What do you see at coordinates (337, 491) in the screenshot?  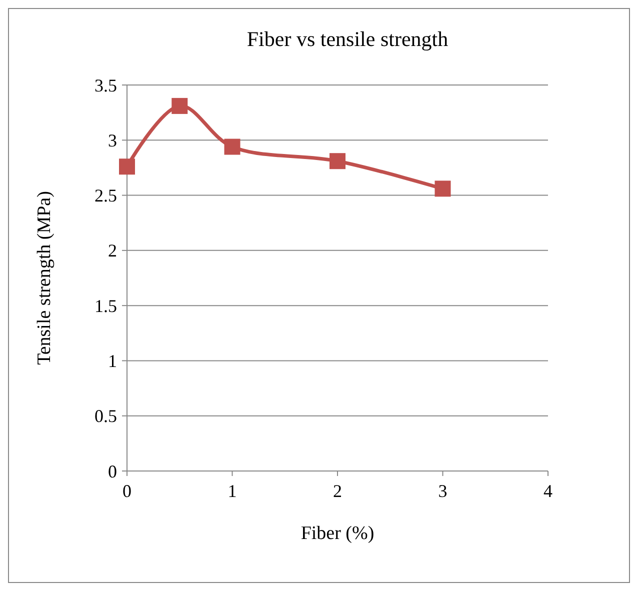 I see `x-tick-label: 2` at bounding box center [337, 491].